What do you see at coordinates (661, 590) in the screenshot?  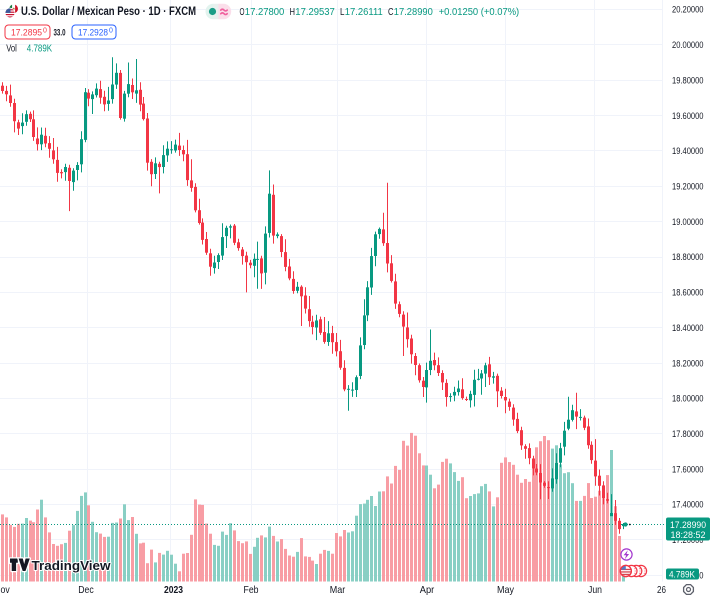 I see `svg-text: 26` at bounding box center [661, 590].